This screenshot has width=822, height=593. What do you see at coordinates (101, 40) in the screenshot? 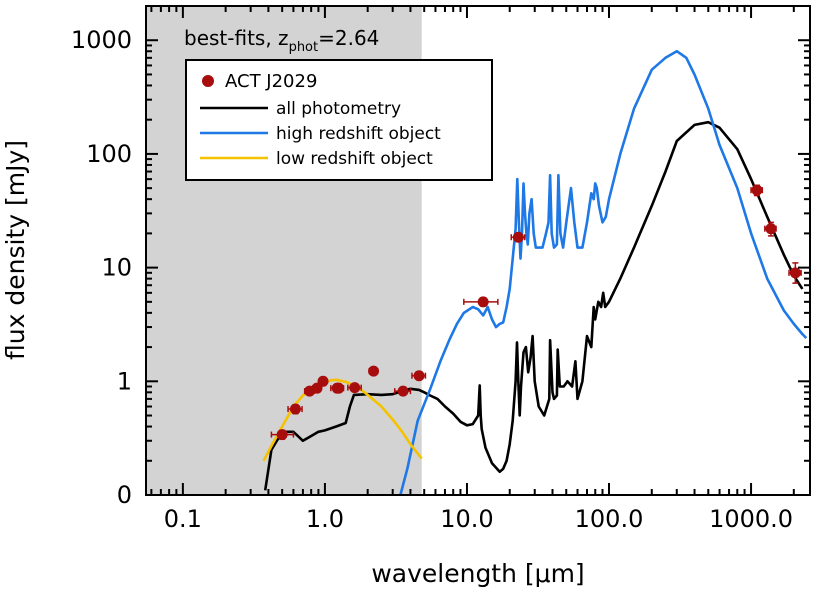
I see `y-tick-label: 1000` at bounding box center [101, 40].